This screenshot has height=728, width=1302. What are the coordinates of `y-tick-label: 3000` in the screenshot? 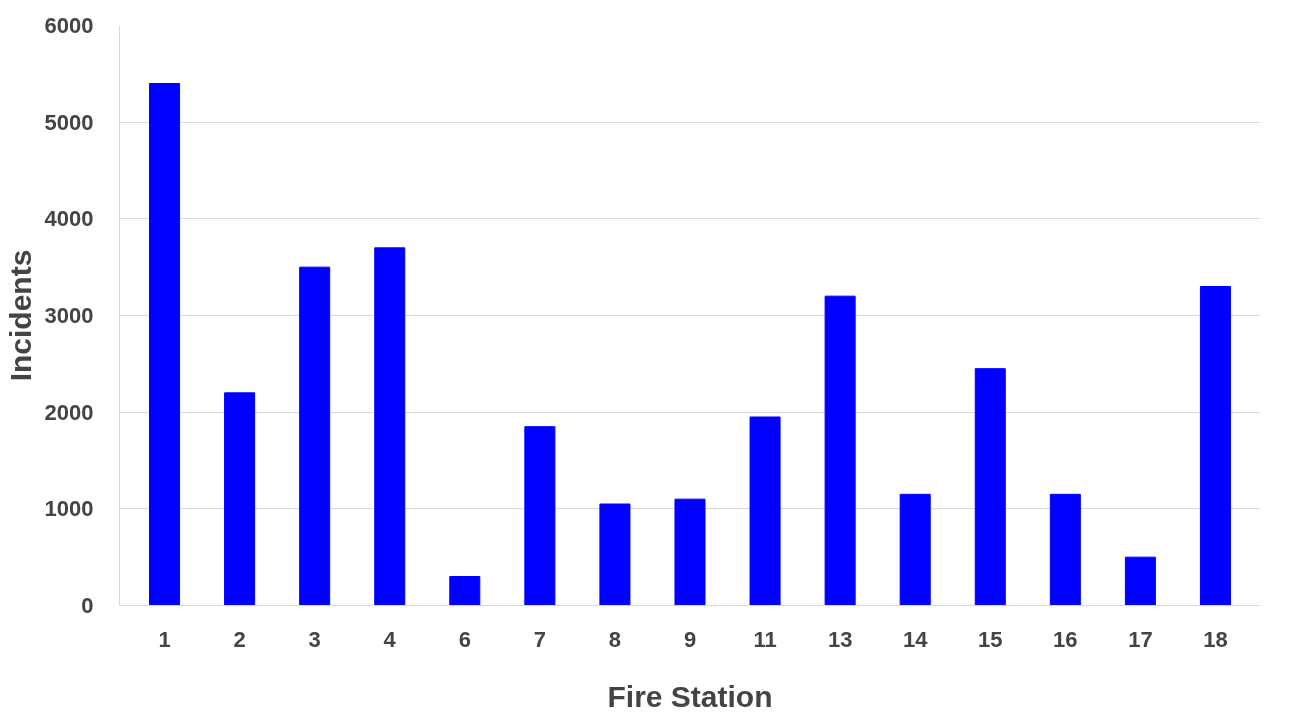 It's located at (69, 315).